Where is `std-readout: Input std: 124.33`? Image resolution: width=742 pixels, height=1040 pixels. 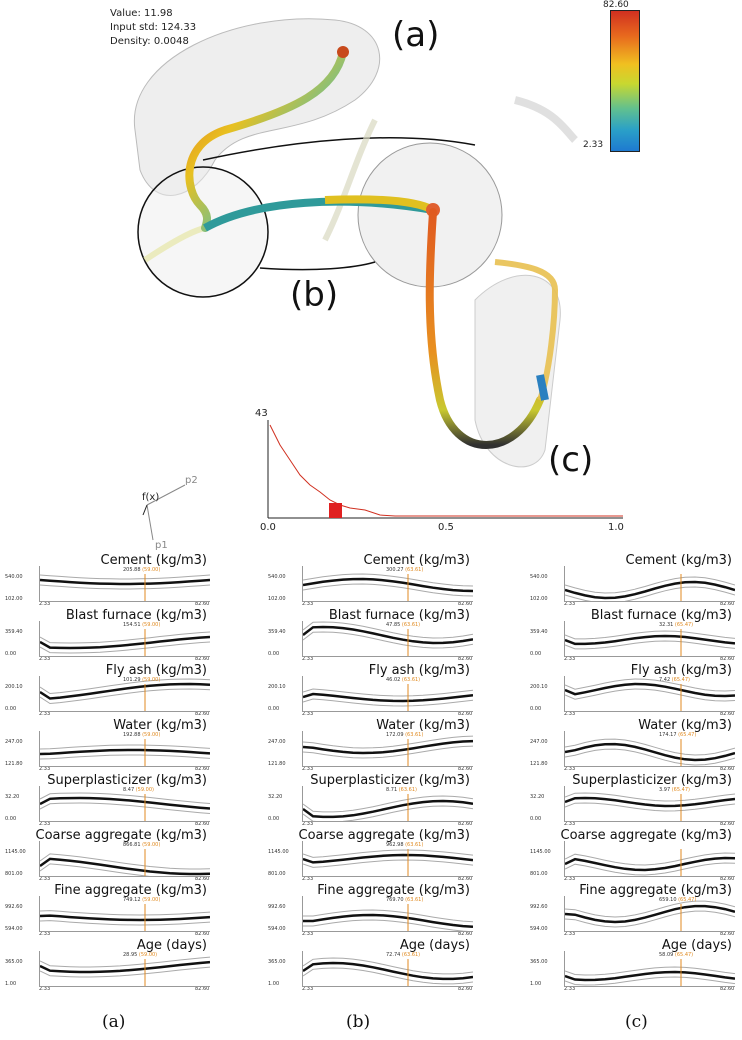
std-readout: Input std: 124.33 is located at coordinates (153, 28).